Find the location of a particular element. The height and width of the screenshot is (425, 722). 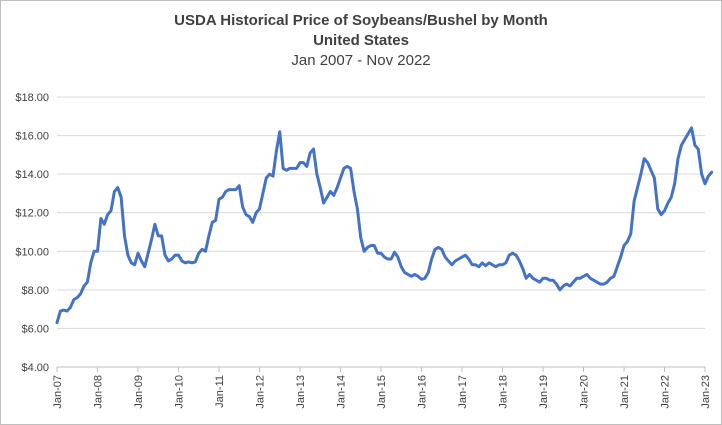

chart-subtitle-region: United States is located at coordinates (361, 40).